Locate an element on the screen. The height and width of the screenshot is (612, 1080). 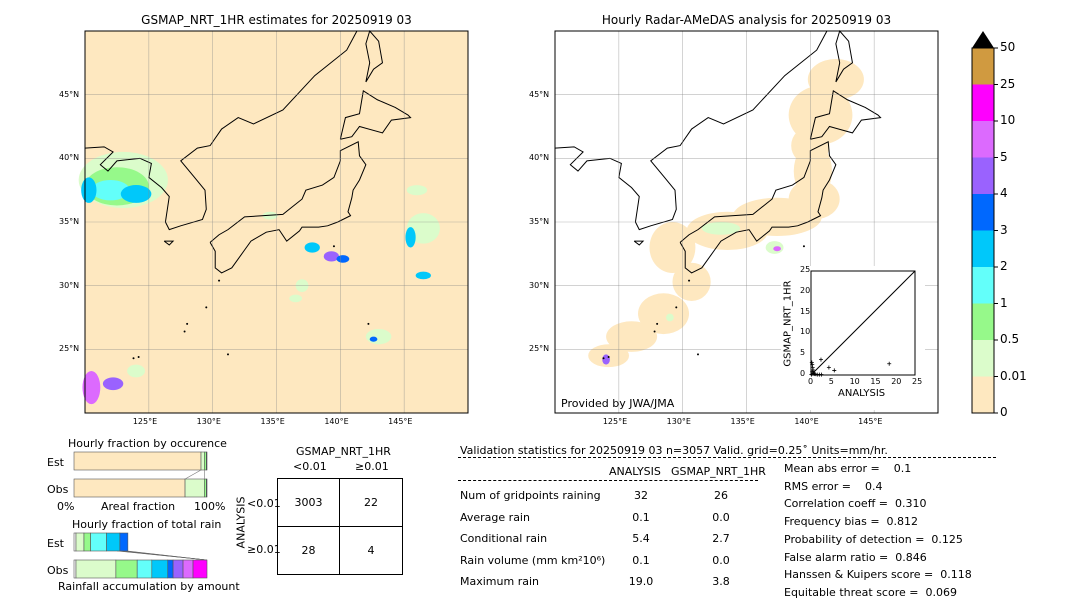
colorbar-label: 5 is located at coordinates (1004, 156).